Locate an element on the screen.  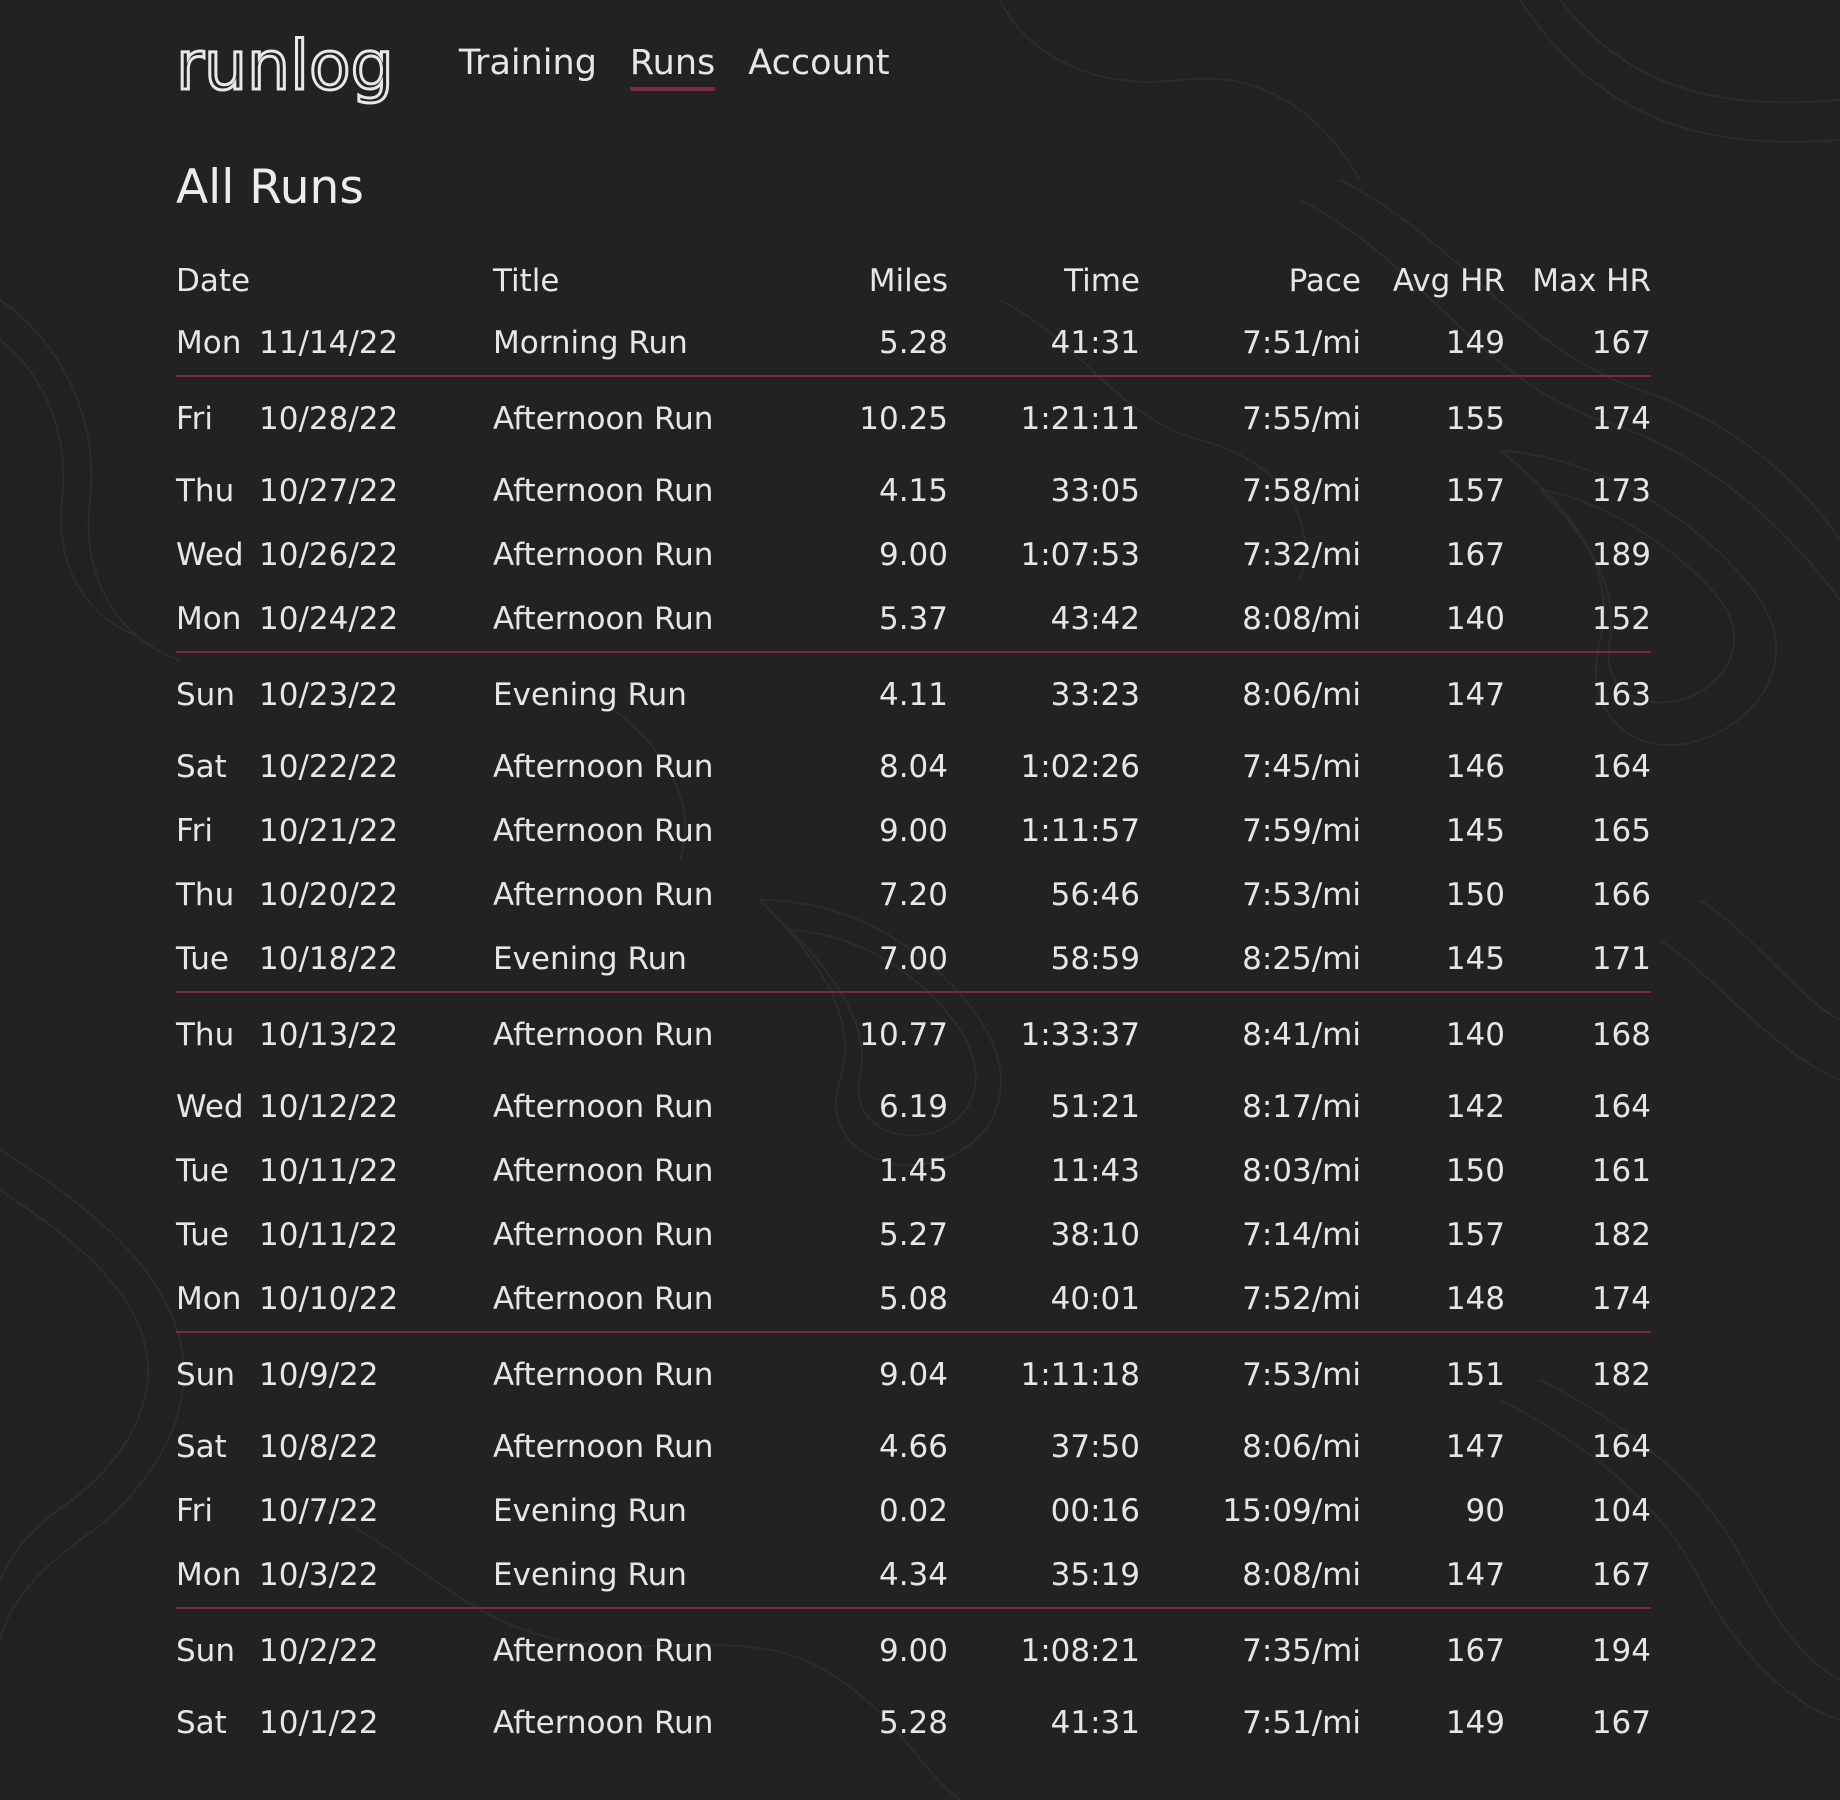
run-miles: 4.15 is located at coordinates (913, 491).